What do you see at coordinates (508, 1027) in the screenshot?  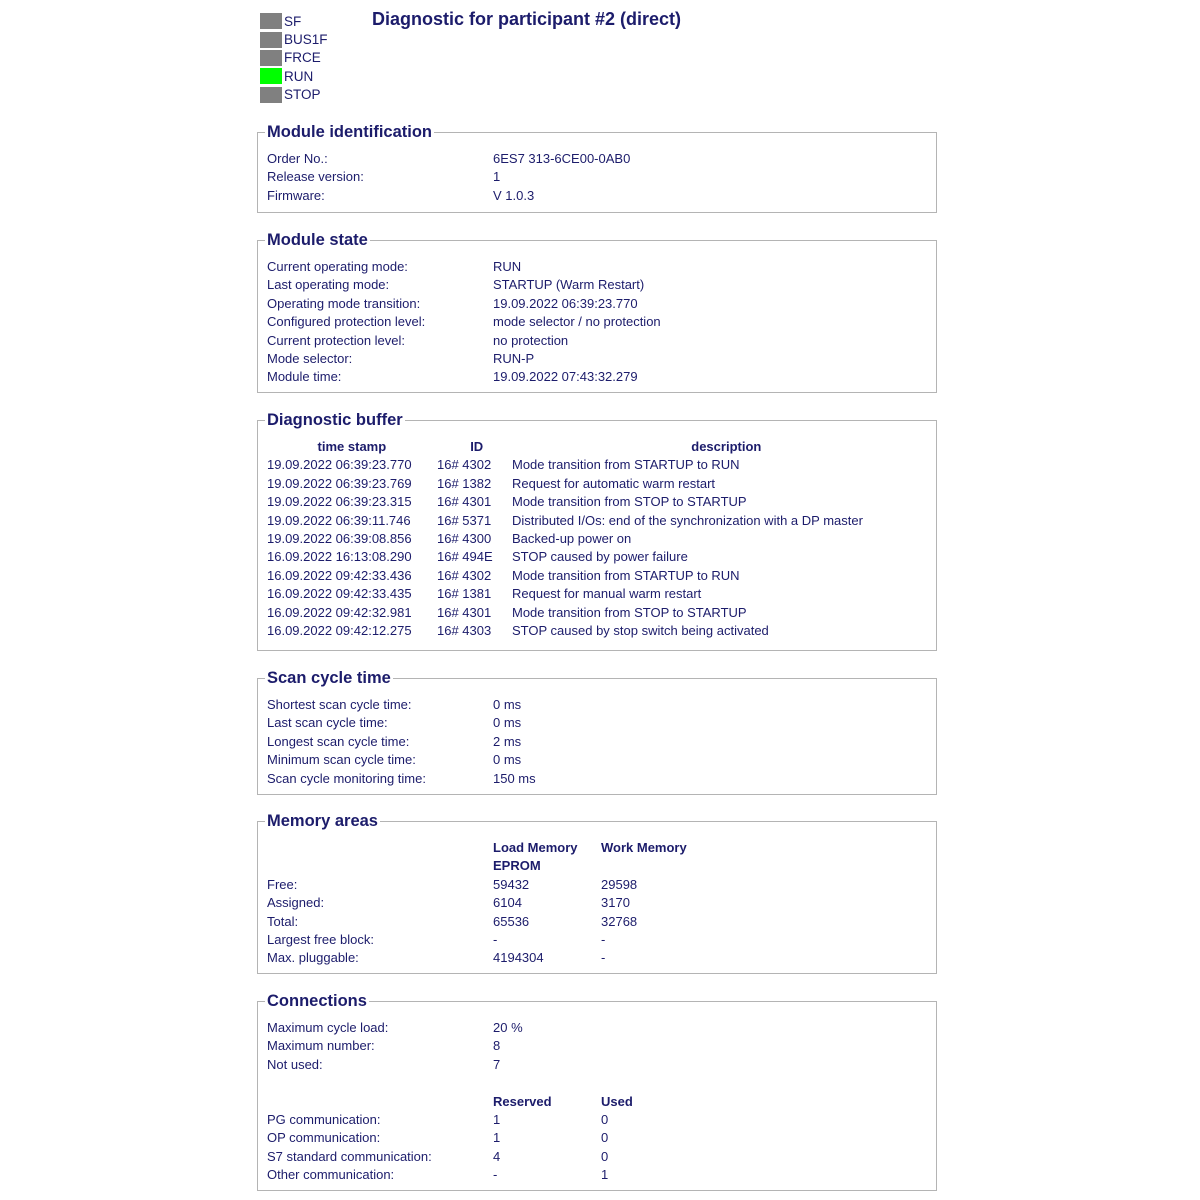 I see `row-value: 20 %` at bounding box center [508, 1027].